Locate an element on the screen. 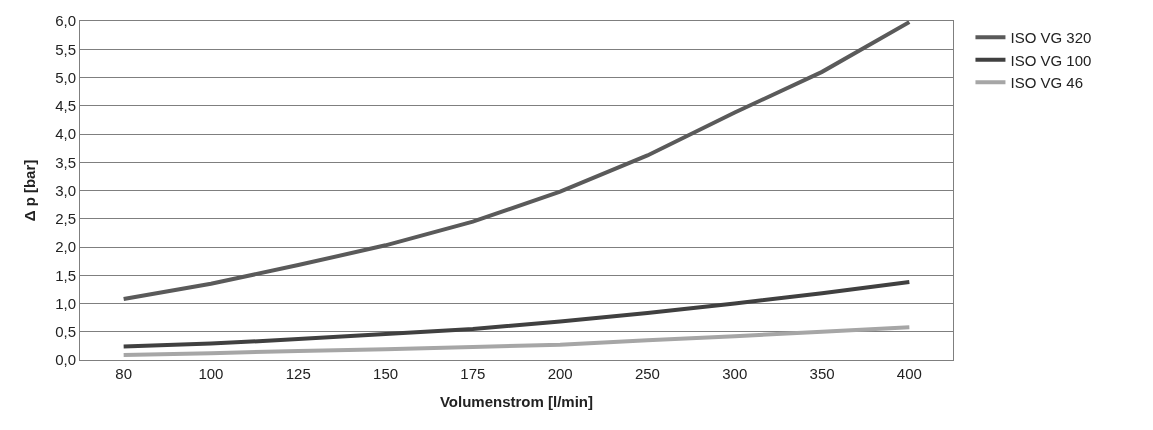 This screenshot has width=1153, height=430. y-tick-label: 5,5 is located at coordinates (65, 49).